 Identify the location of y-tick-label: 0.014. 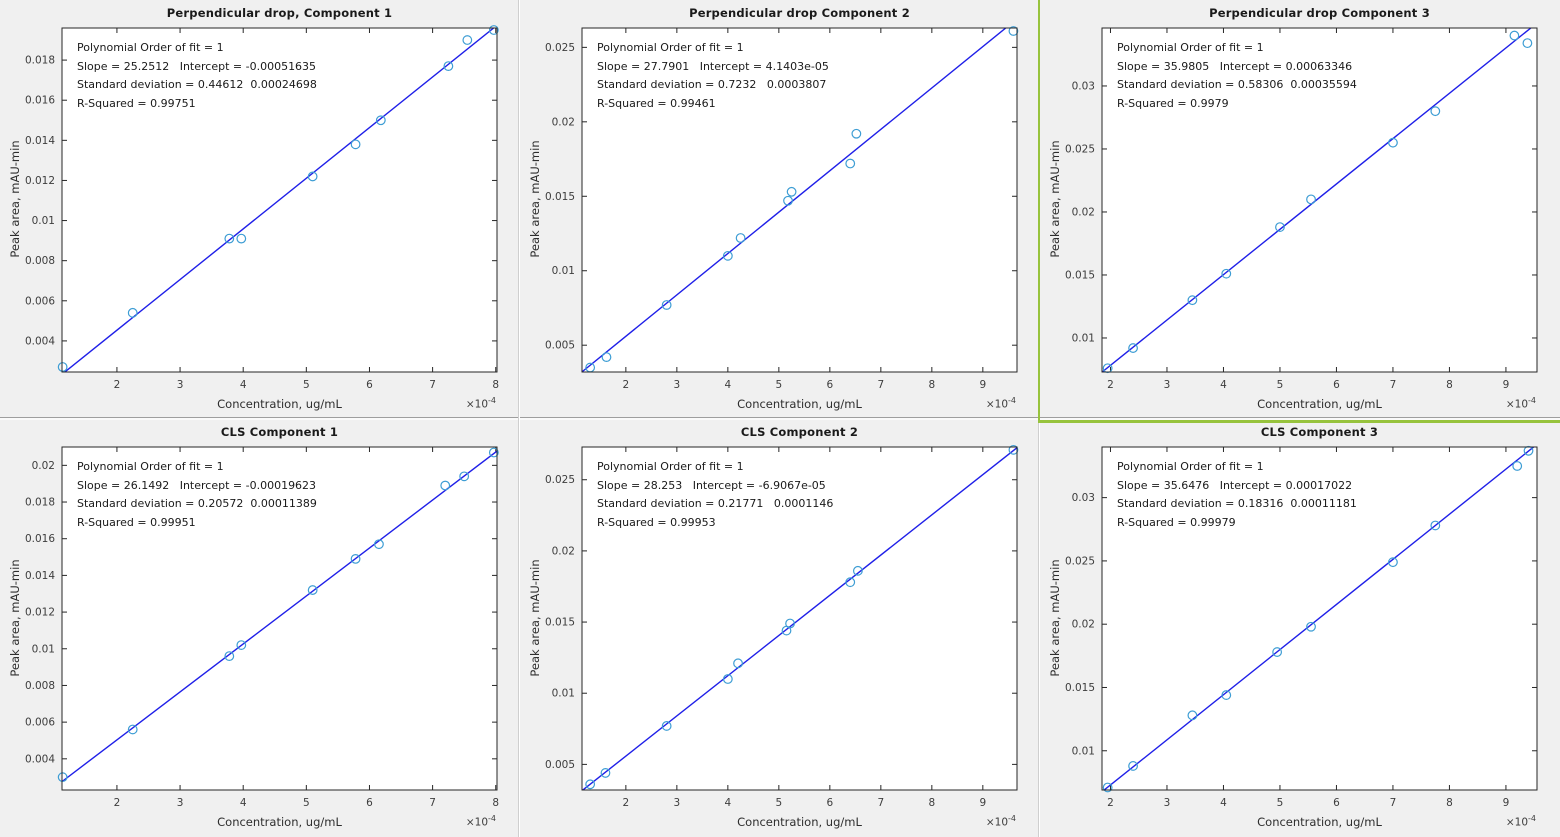
(40, 576).